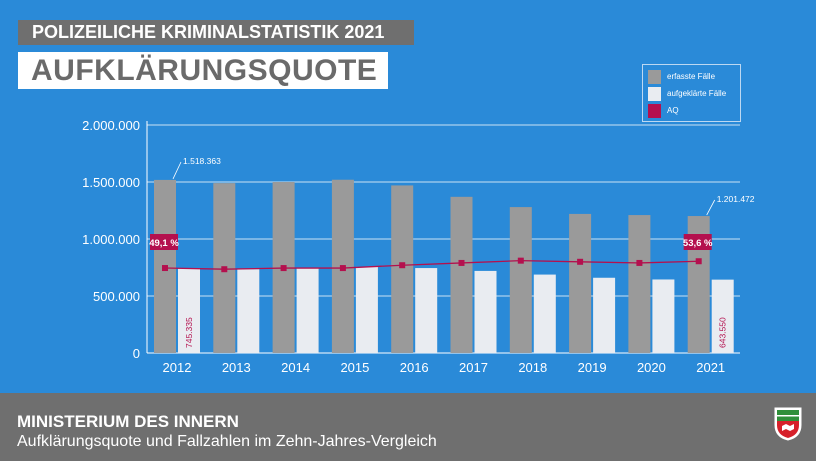 This screenshot has height=461, width=816. Describe the element at coordinates (136, 353) in the screenshot. I see `y-tick-label: 0` at that location.